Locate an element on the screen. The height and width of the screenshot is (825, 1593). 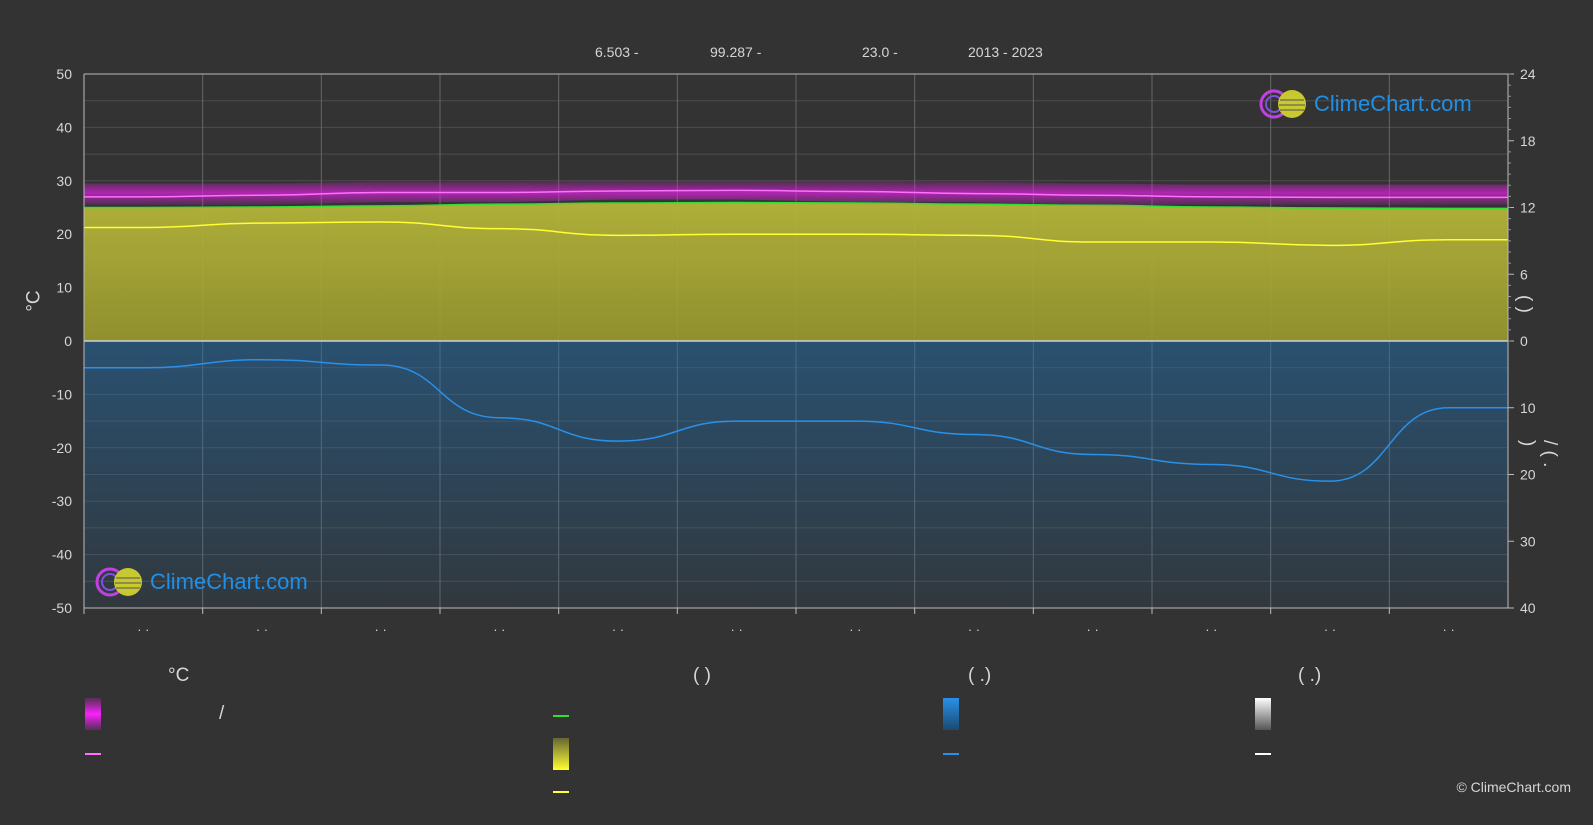
right-top-tick-label: 18 is located at coordinates (1528, 141).